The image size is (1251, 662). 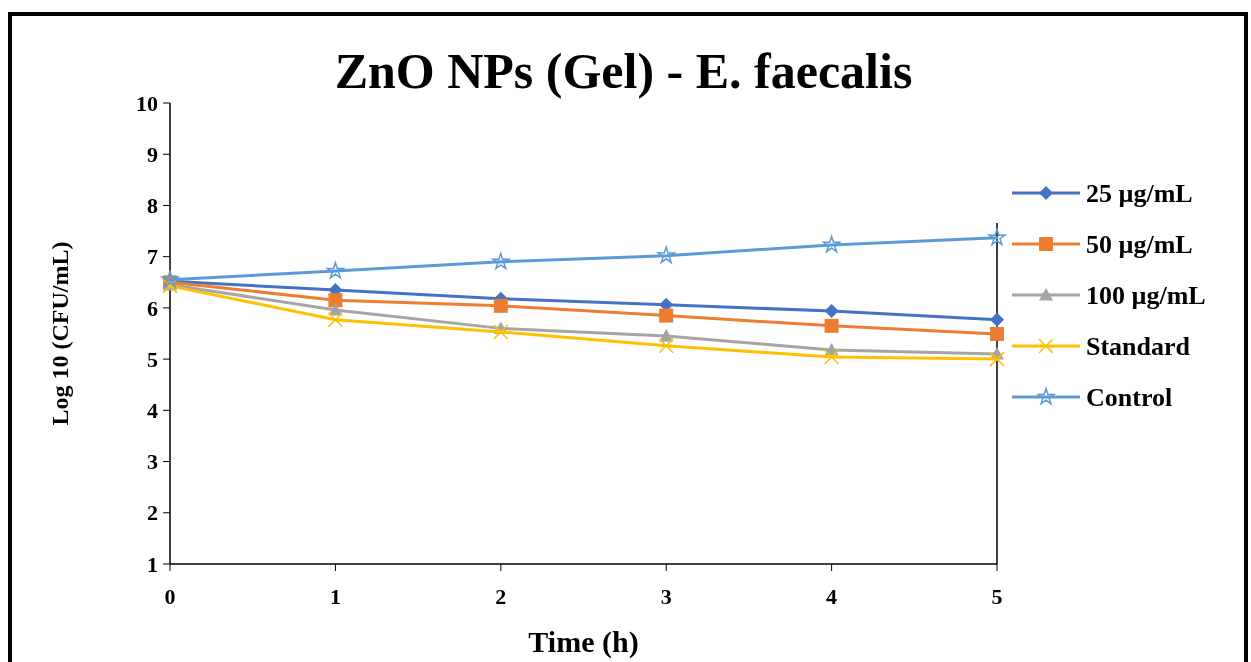 I want to click on legend-label: 25 µg/mL, so click(x=1139, y=194).